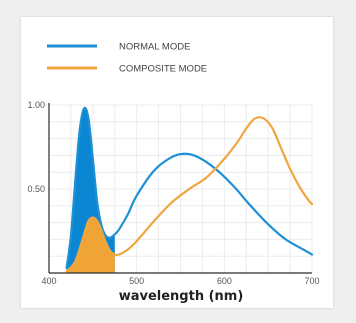  What do you see at coordinates (311, 281) in the screenshot?
I see `x-tick-label: 700` at bounding box center [311, 281].